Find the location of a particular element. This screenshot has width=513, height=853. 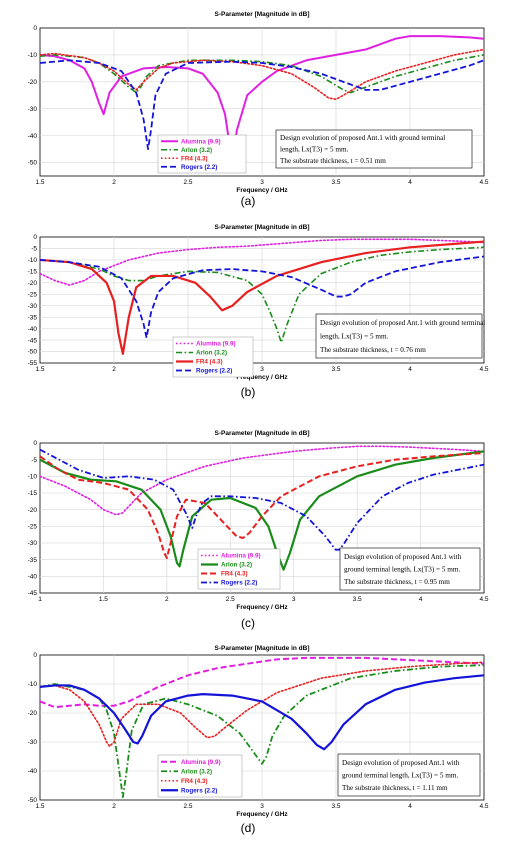

annotation-line: The substrate thickness, t = 0.51 mm is located at coordinates (333, 161).